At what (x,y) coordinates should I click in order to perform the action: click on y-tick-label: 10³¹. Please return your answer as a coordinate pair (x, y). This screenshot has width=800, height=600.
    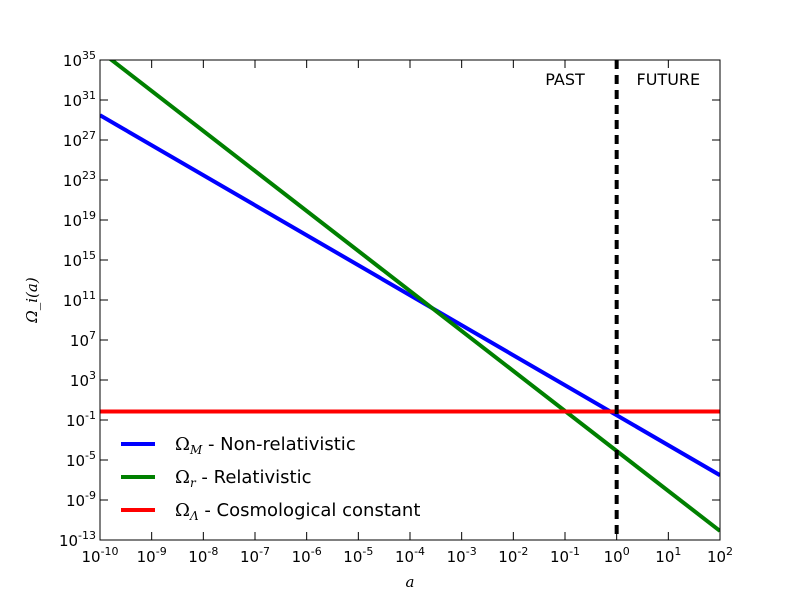
    Looking at the image, I should click on (79, 99).